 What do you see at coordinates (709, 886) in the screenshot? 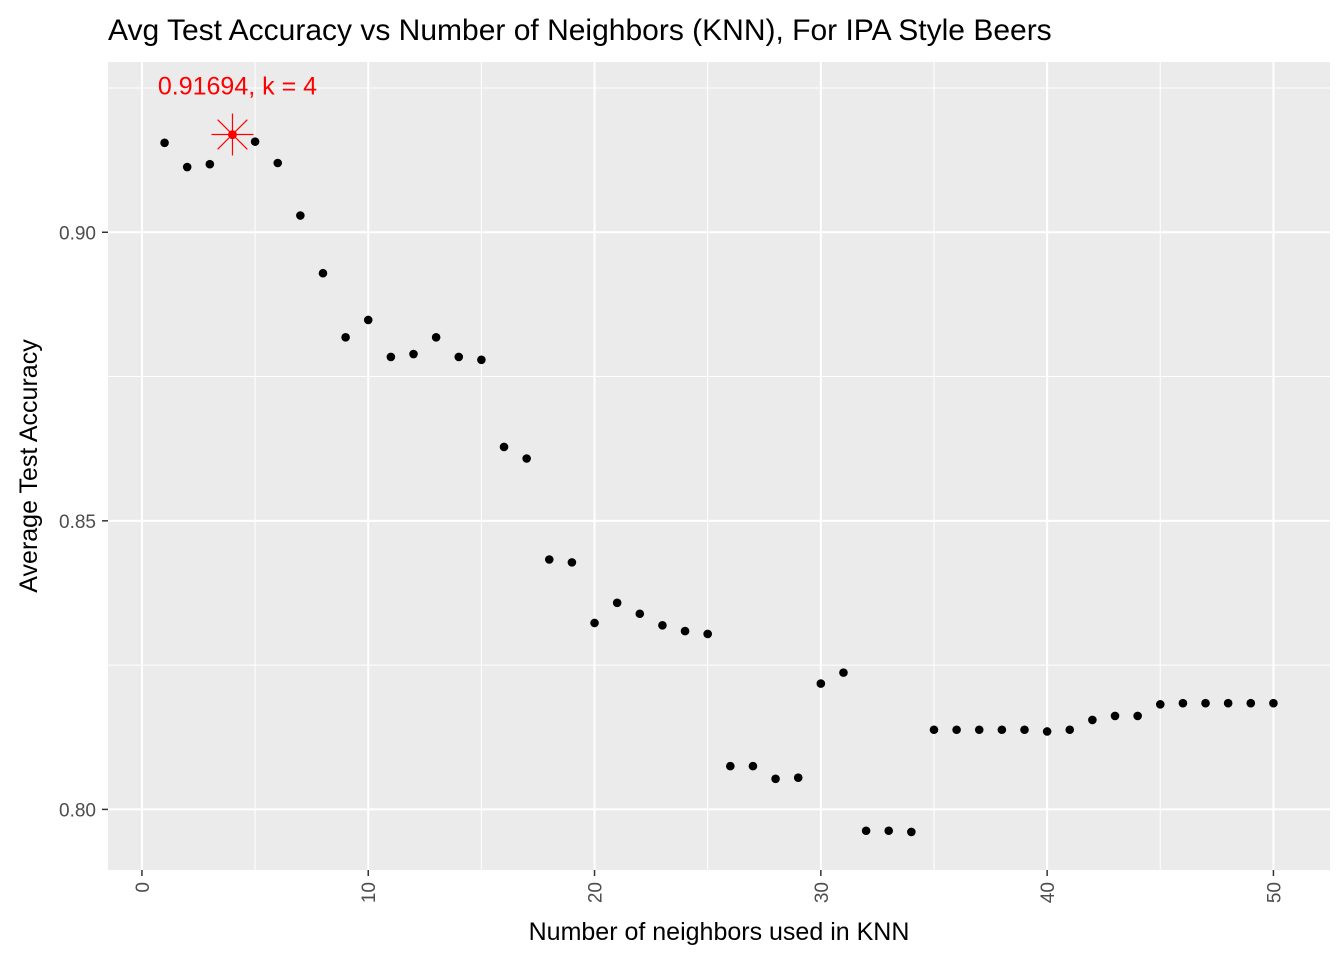
I see `x-axis-ticks: 0 10 20 30 40 50` at bounding box center [709, 886].